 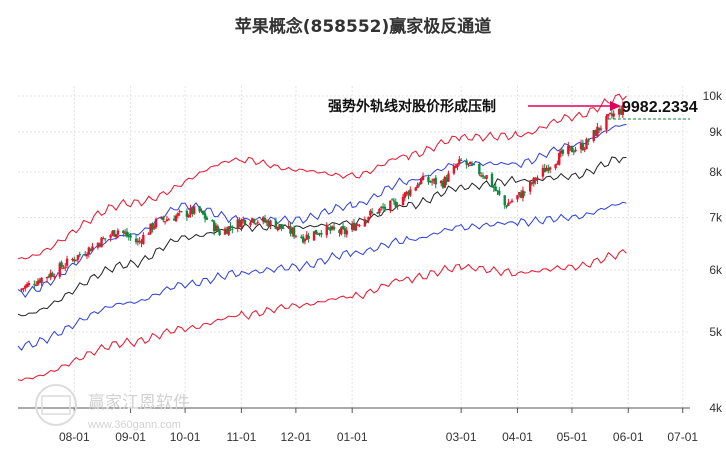 What do you see at coordinates (185, 437) in the screenshot?
I see `x-tick-label: 10-01` at bounding box center [185, 437].